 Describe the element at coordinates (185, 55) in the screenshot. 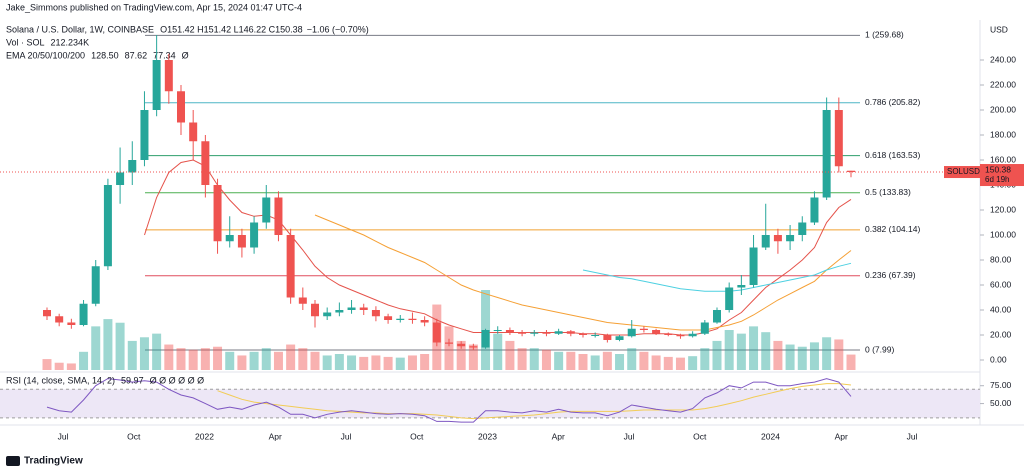

I see `ema-value: Ø` at that location.